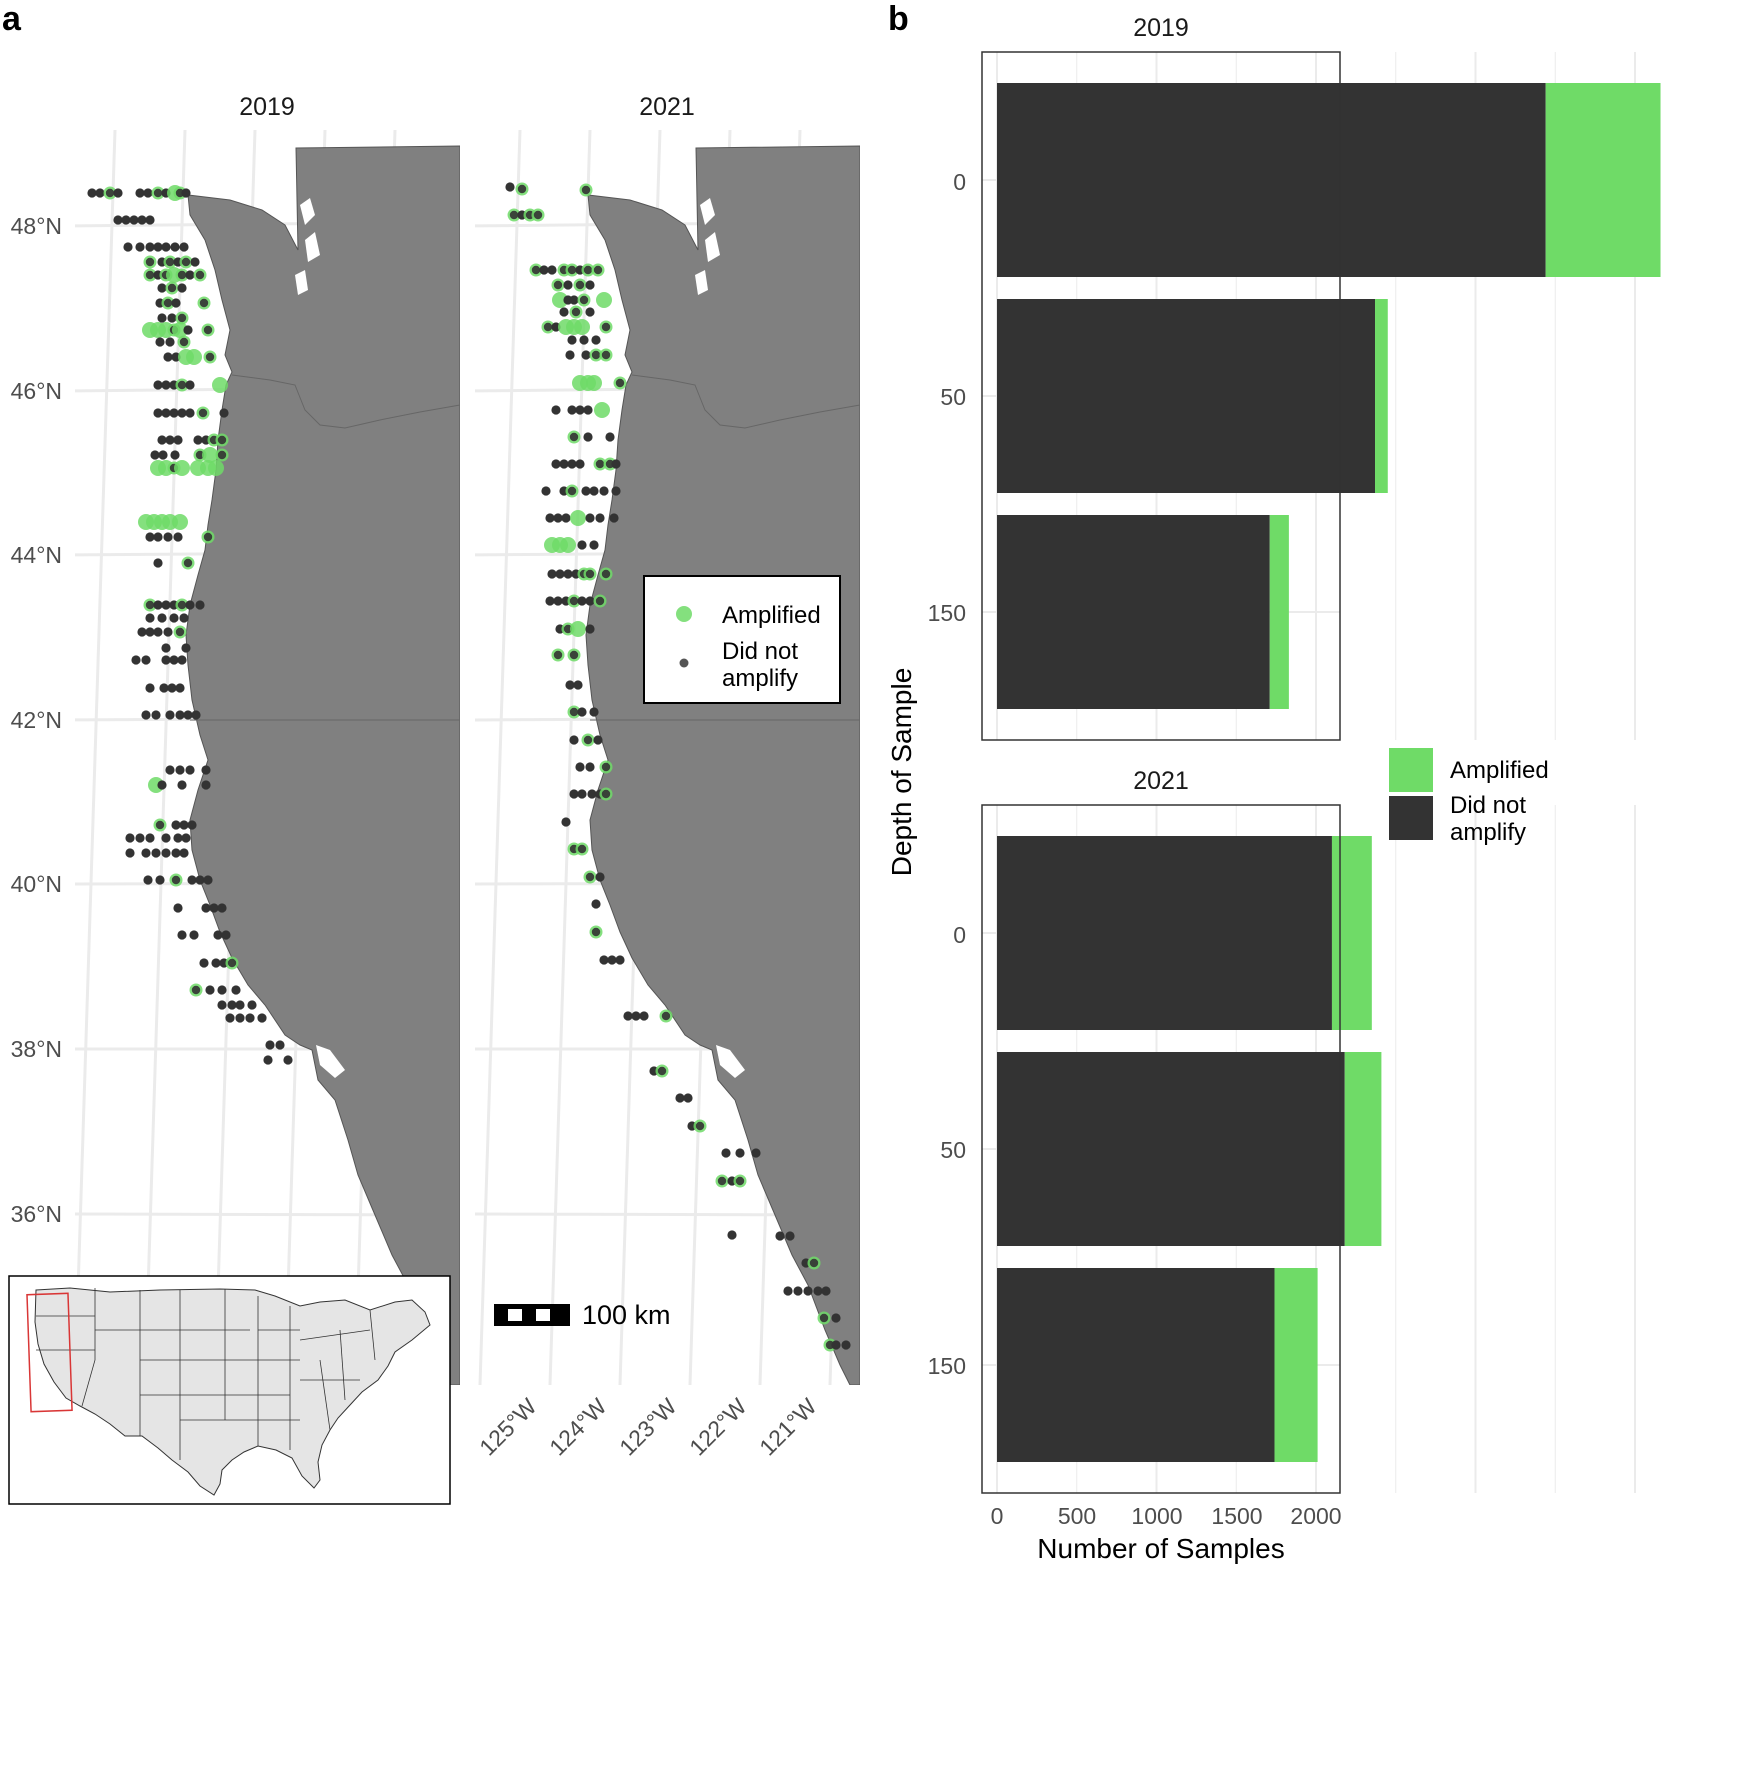 The height and width of the screenshot is (1768, 1750). I want to click on sample-points-2021, so click(678, 767).